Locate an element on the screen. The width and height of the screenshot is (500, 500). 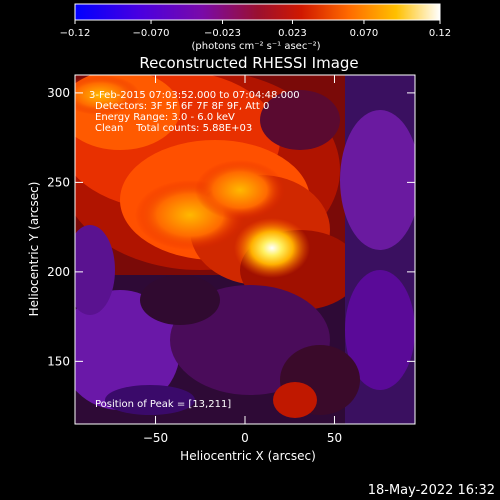
annotation-energy-range: Energy Range: 3.0 - 6.0 keV is located at coordinates (165, 117).